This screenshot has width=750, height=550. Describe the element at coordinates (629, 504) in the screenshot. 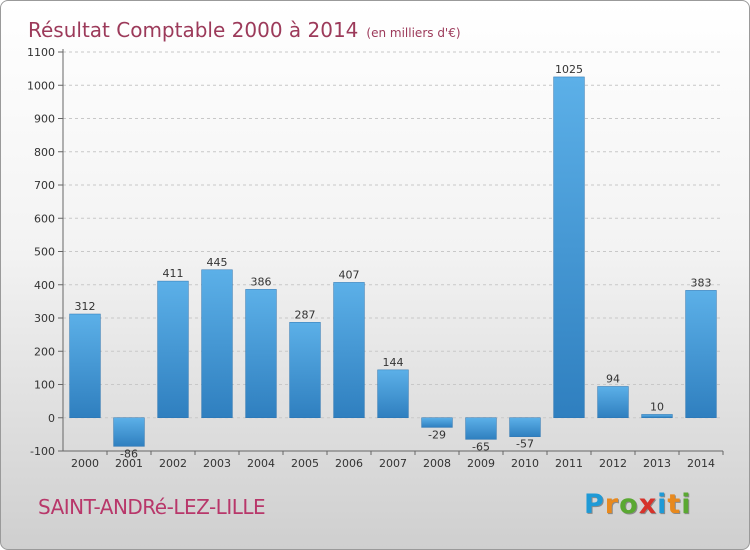

I see `logo-letter: o` at that location.